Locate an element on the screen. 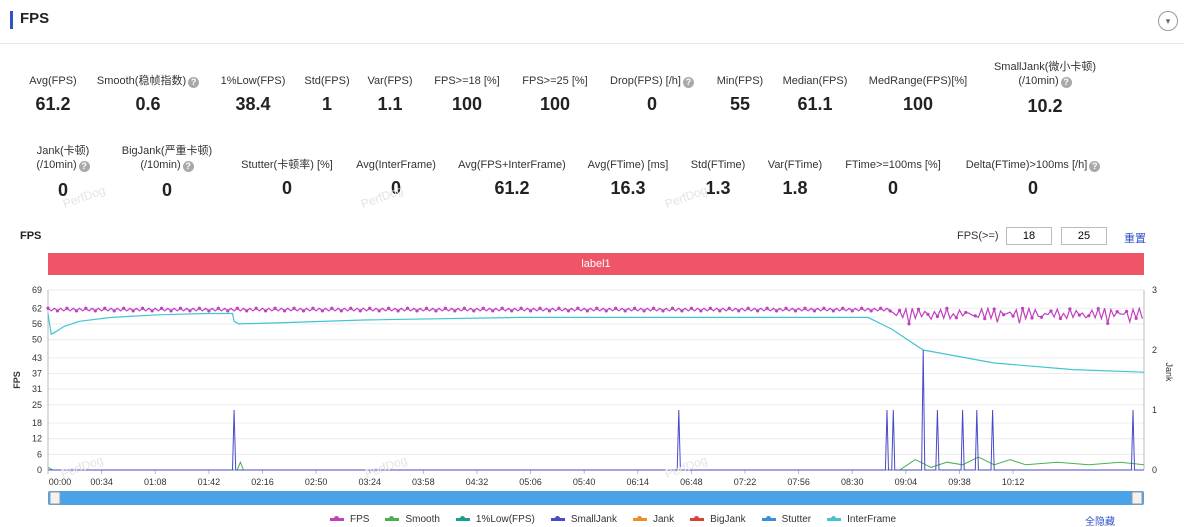  label-band: label1 is located at coordinates (596, 264).